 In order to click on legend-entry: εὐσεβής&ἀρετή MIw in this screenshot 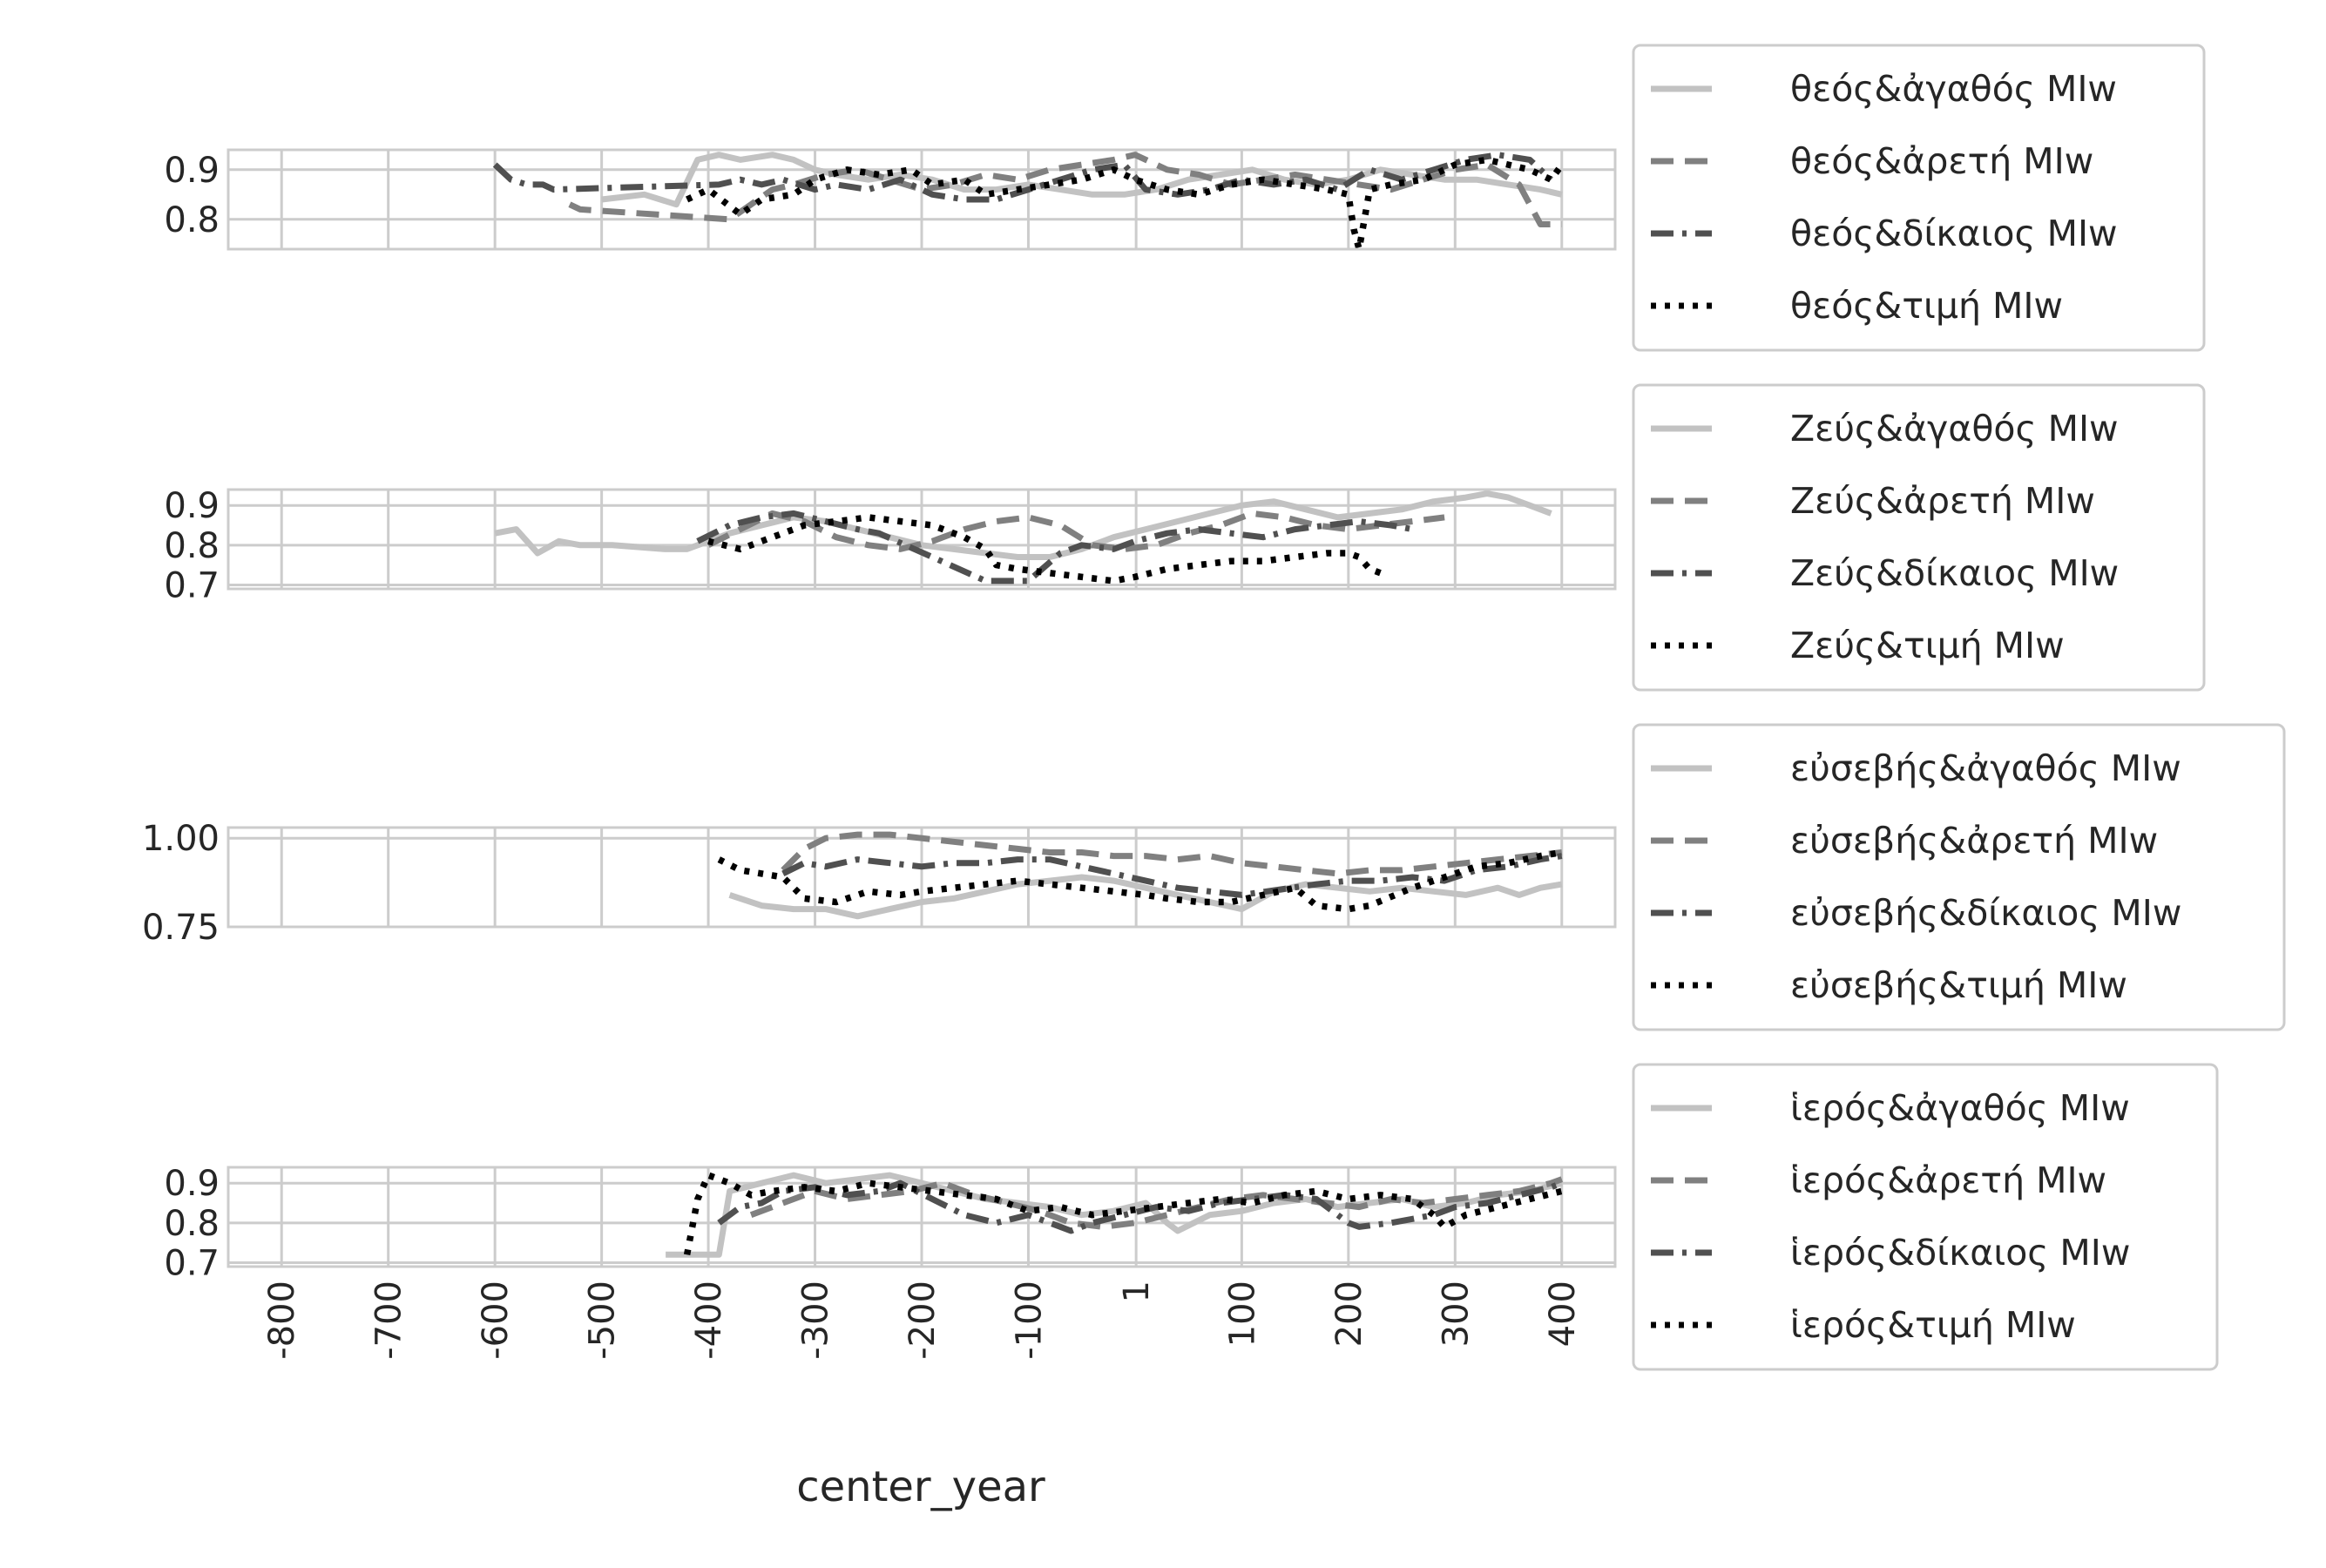, I will do `click(1974, 841)`.